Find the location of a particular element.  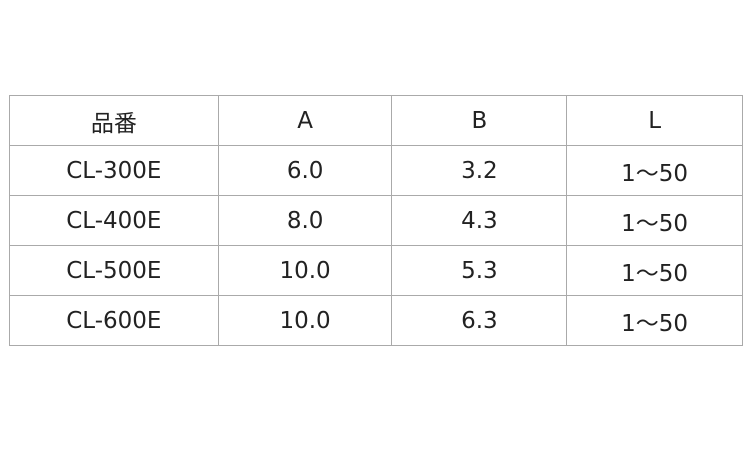

cell-part-number: CL-400E is located at coordinates (114, 220).